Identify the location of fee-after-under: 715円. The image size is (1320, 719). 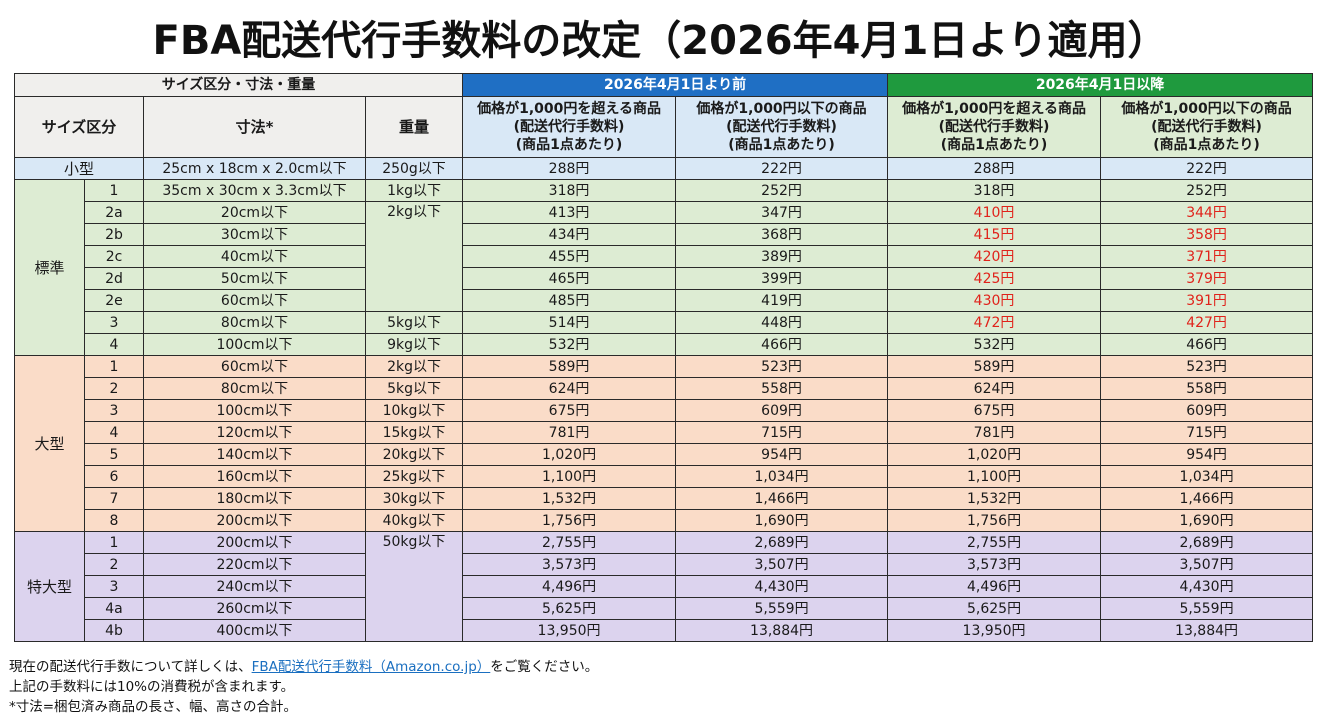
(1207, 432).